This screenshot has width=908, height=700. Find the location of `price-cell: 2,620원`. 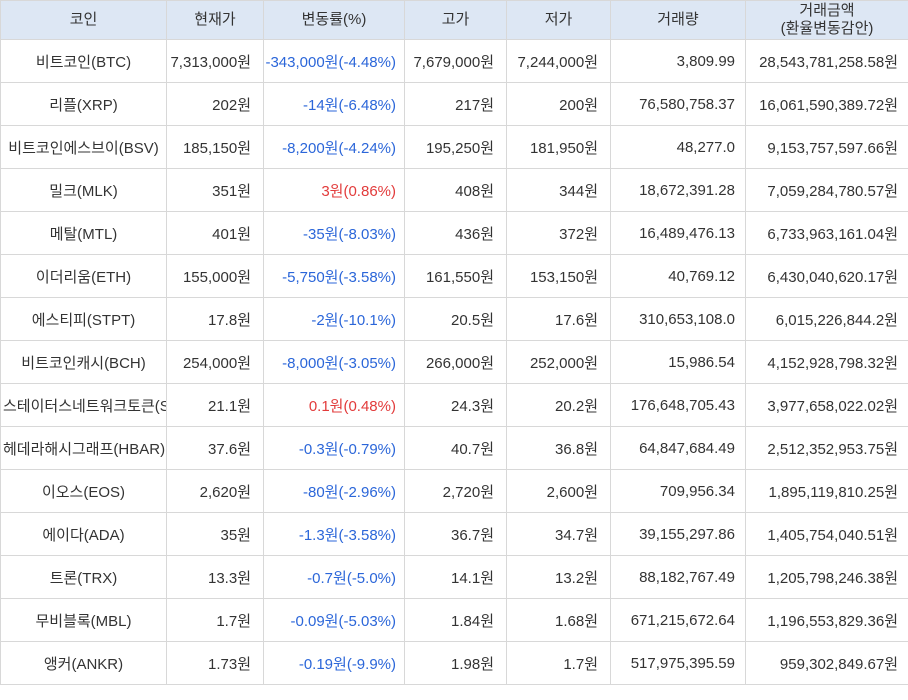

price-cell: 2,620원 is located at coordinates (215, 491).